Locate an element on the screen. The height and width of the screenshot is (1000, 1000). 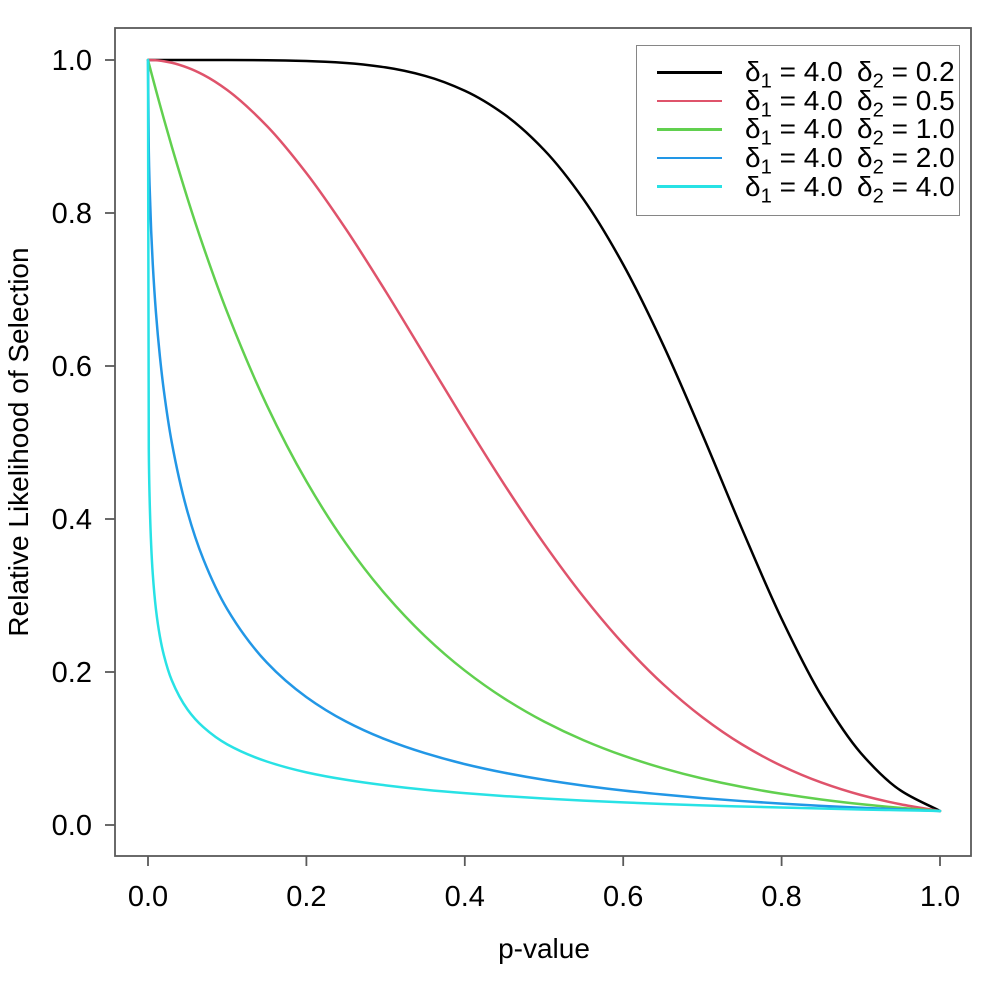
legend-item: δ1 = 4.0 δ2 = 0.5 is located at coordinates (798, 103).